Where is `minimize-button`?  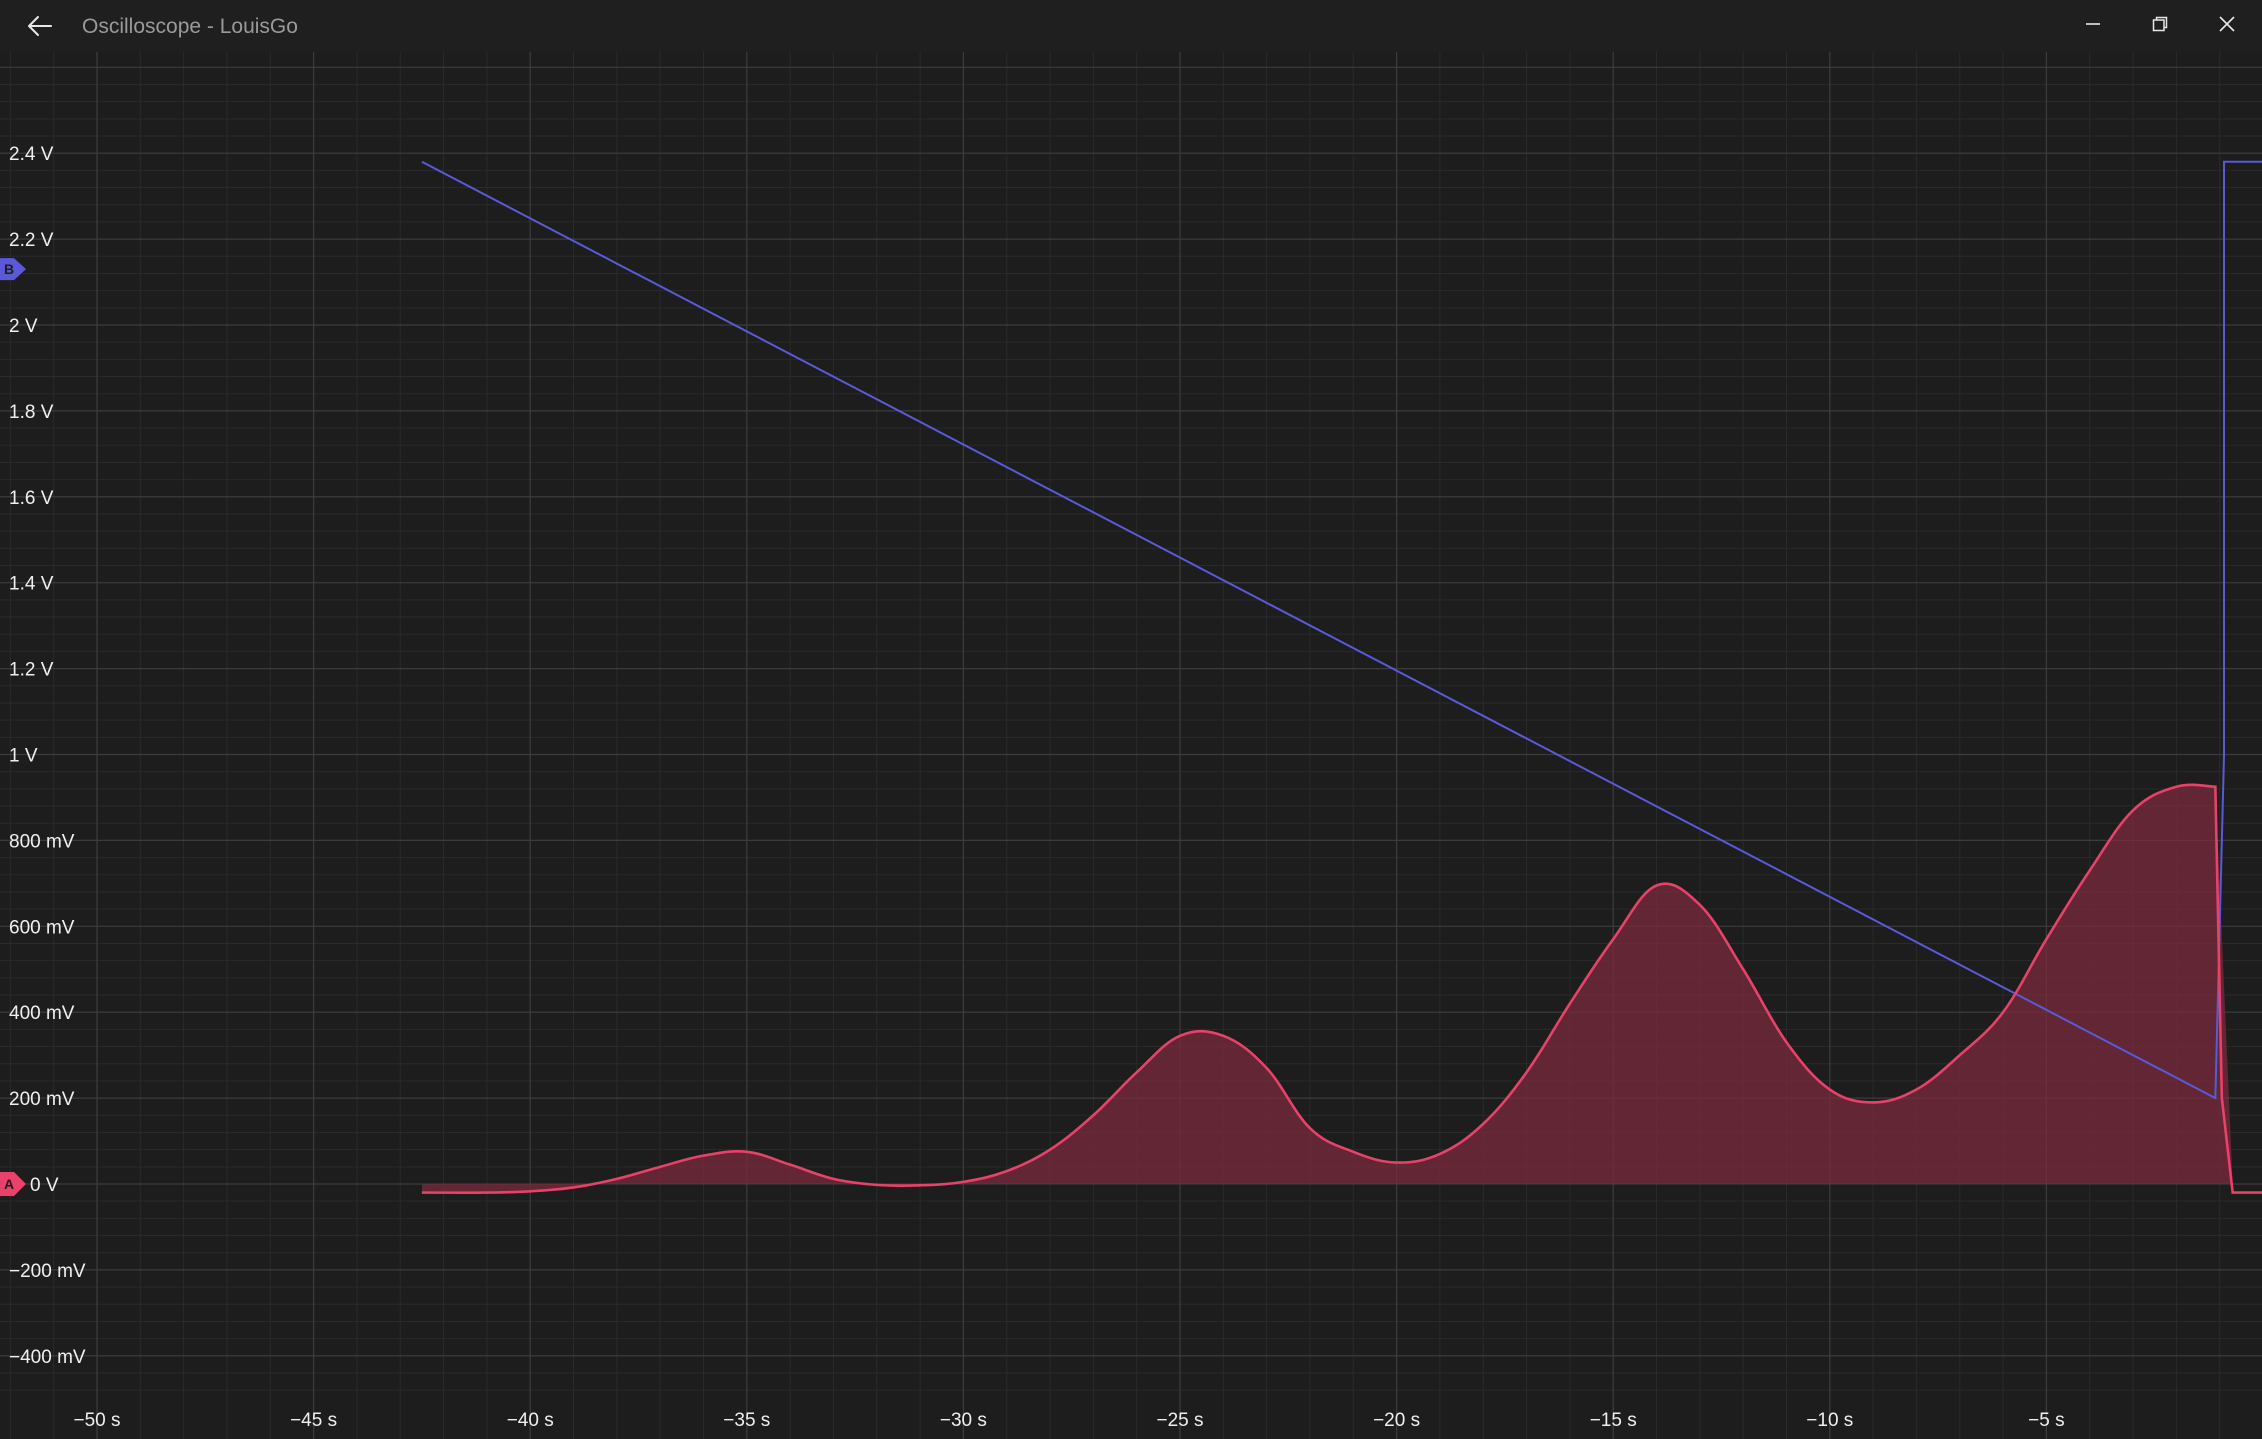 minimize-button is located at coordinates (2093, 24).